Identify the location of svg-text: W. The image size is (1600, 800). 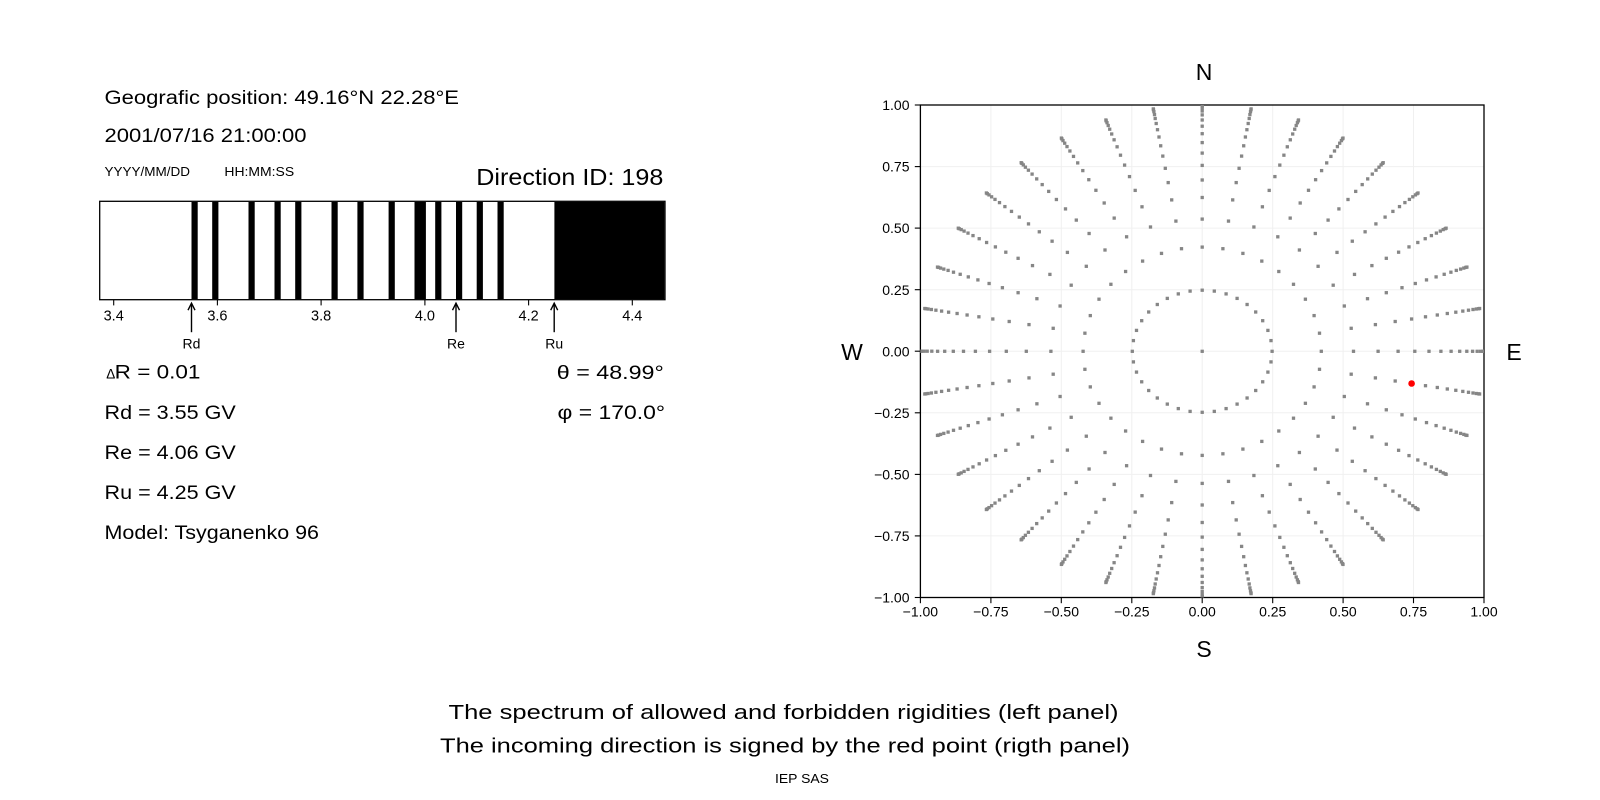
(852, 352).